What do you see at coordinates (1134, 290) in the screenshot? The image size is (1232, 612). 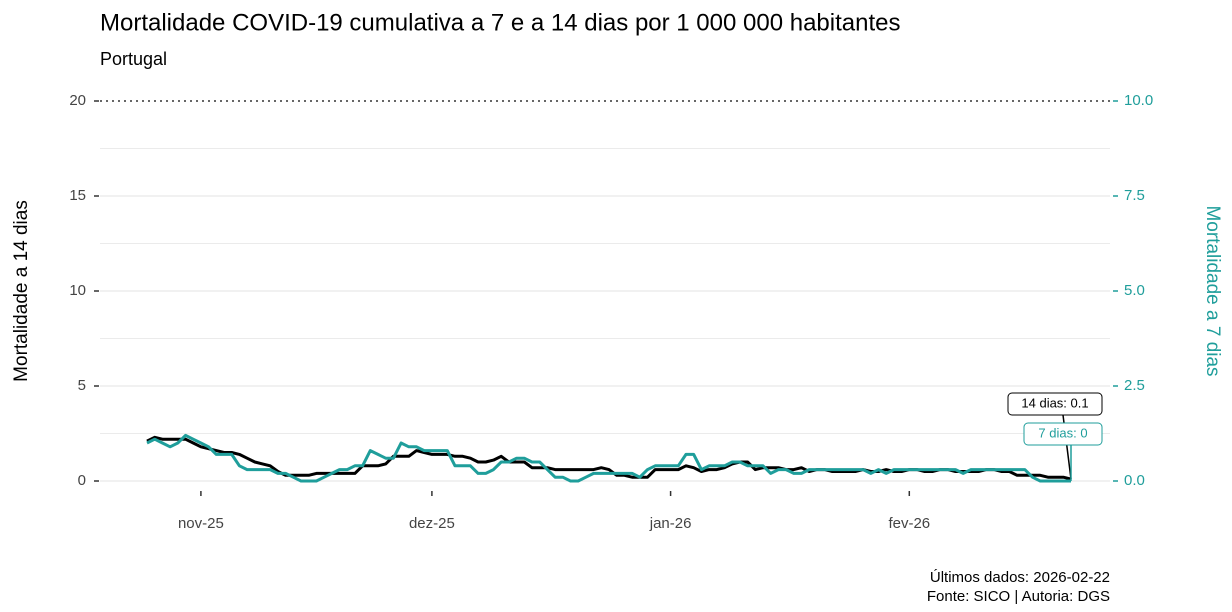 I see `y2-tick-label: 5.0` at bounding box center [1134, 290].